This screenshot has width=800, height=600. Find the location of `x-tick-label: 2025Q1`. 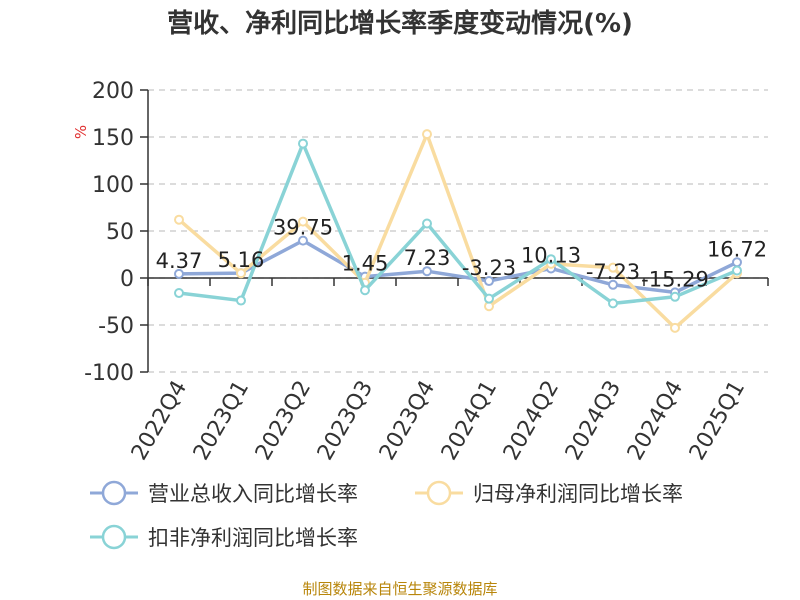

x-tick-label: 2025Q1 is located at coordinates (717, 421).